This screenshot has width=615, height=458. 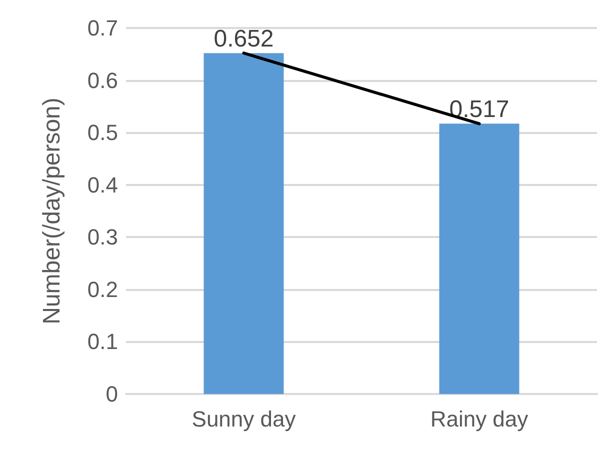 I want to click on x-tick-label: Rainy day, so click(x=479, y=419).